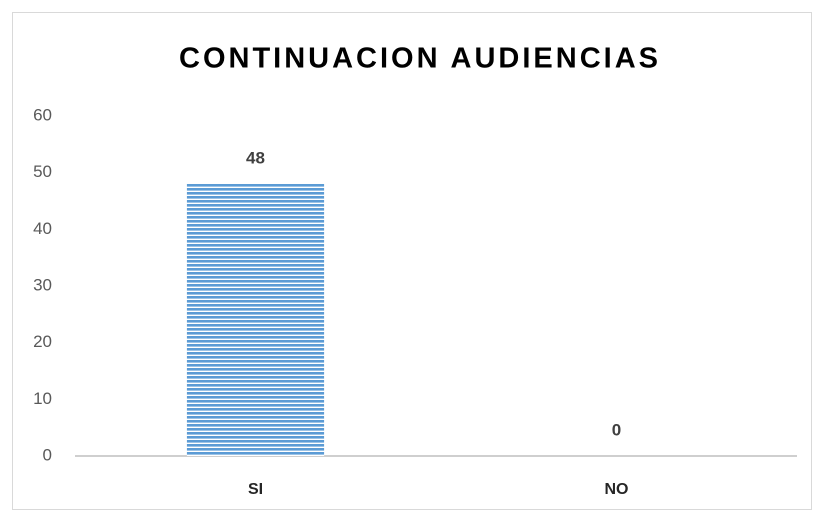  What do you see at coordinates (42, 171) in the screenshot?
I see `y-tick-label: 50` at bounding box center [42, 171].